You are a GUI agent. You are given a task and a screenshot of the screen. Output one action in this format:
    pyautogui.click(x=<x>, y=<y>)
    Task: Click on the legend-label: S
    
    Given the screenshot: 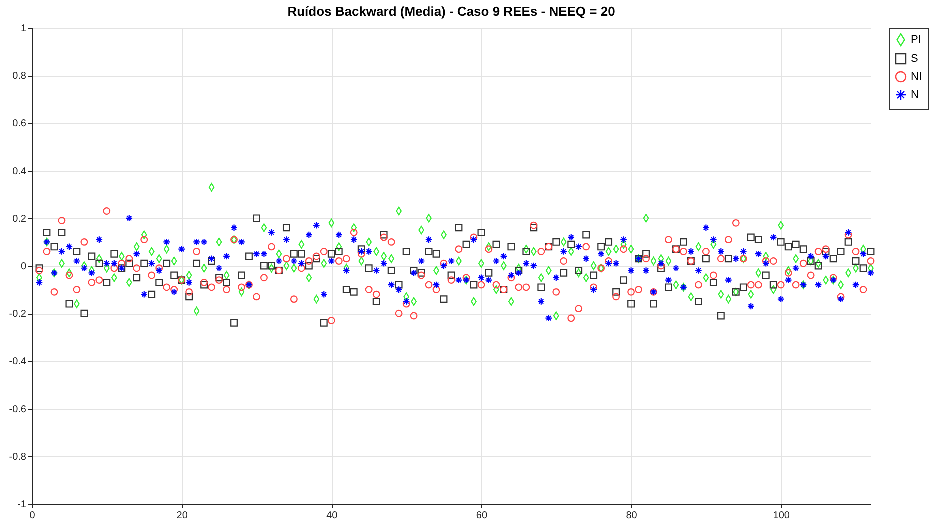 What is the action you would take?
    pyautogui.click(x=914, y=59)
    